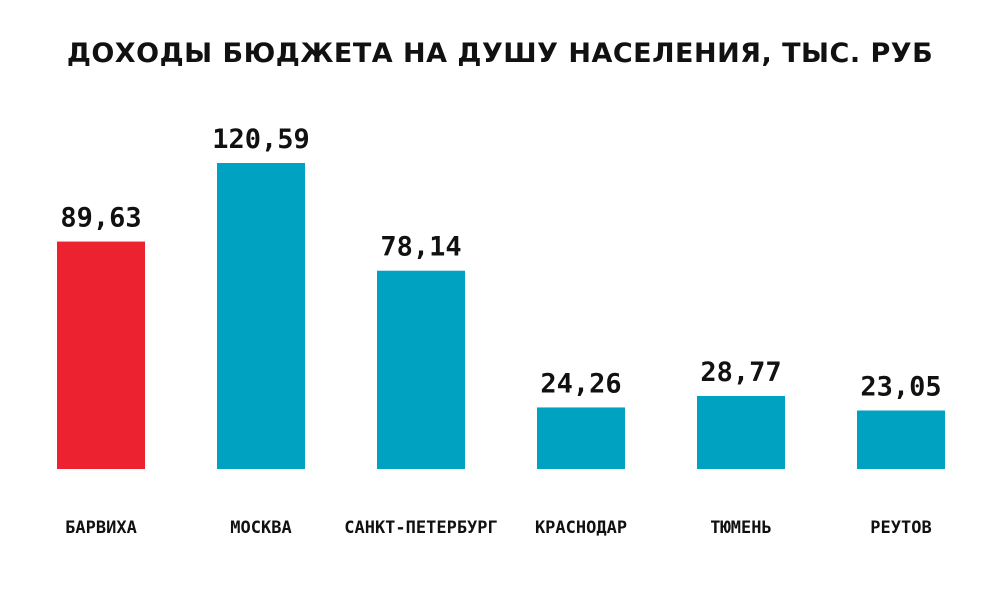 The height and width of the screenshot is (600, 1000). What do you see at coordinates (581, 528) in the screenshot?
I see `category-label-4: КРАСНОДАР` at bounding box center [581, 528].